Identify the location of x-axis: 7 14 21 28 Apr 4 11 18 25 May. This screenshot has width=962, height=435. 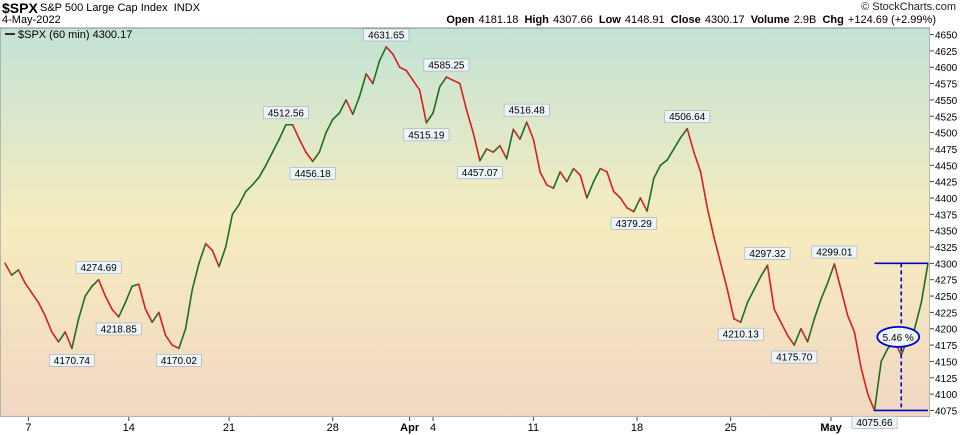
(434, 425).